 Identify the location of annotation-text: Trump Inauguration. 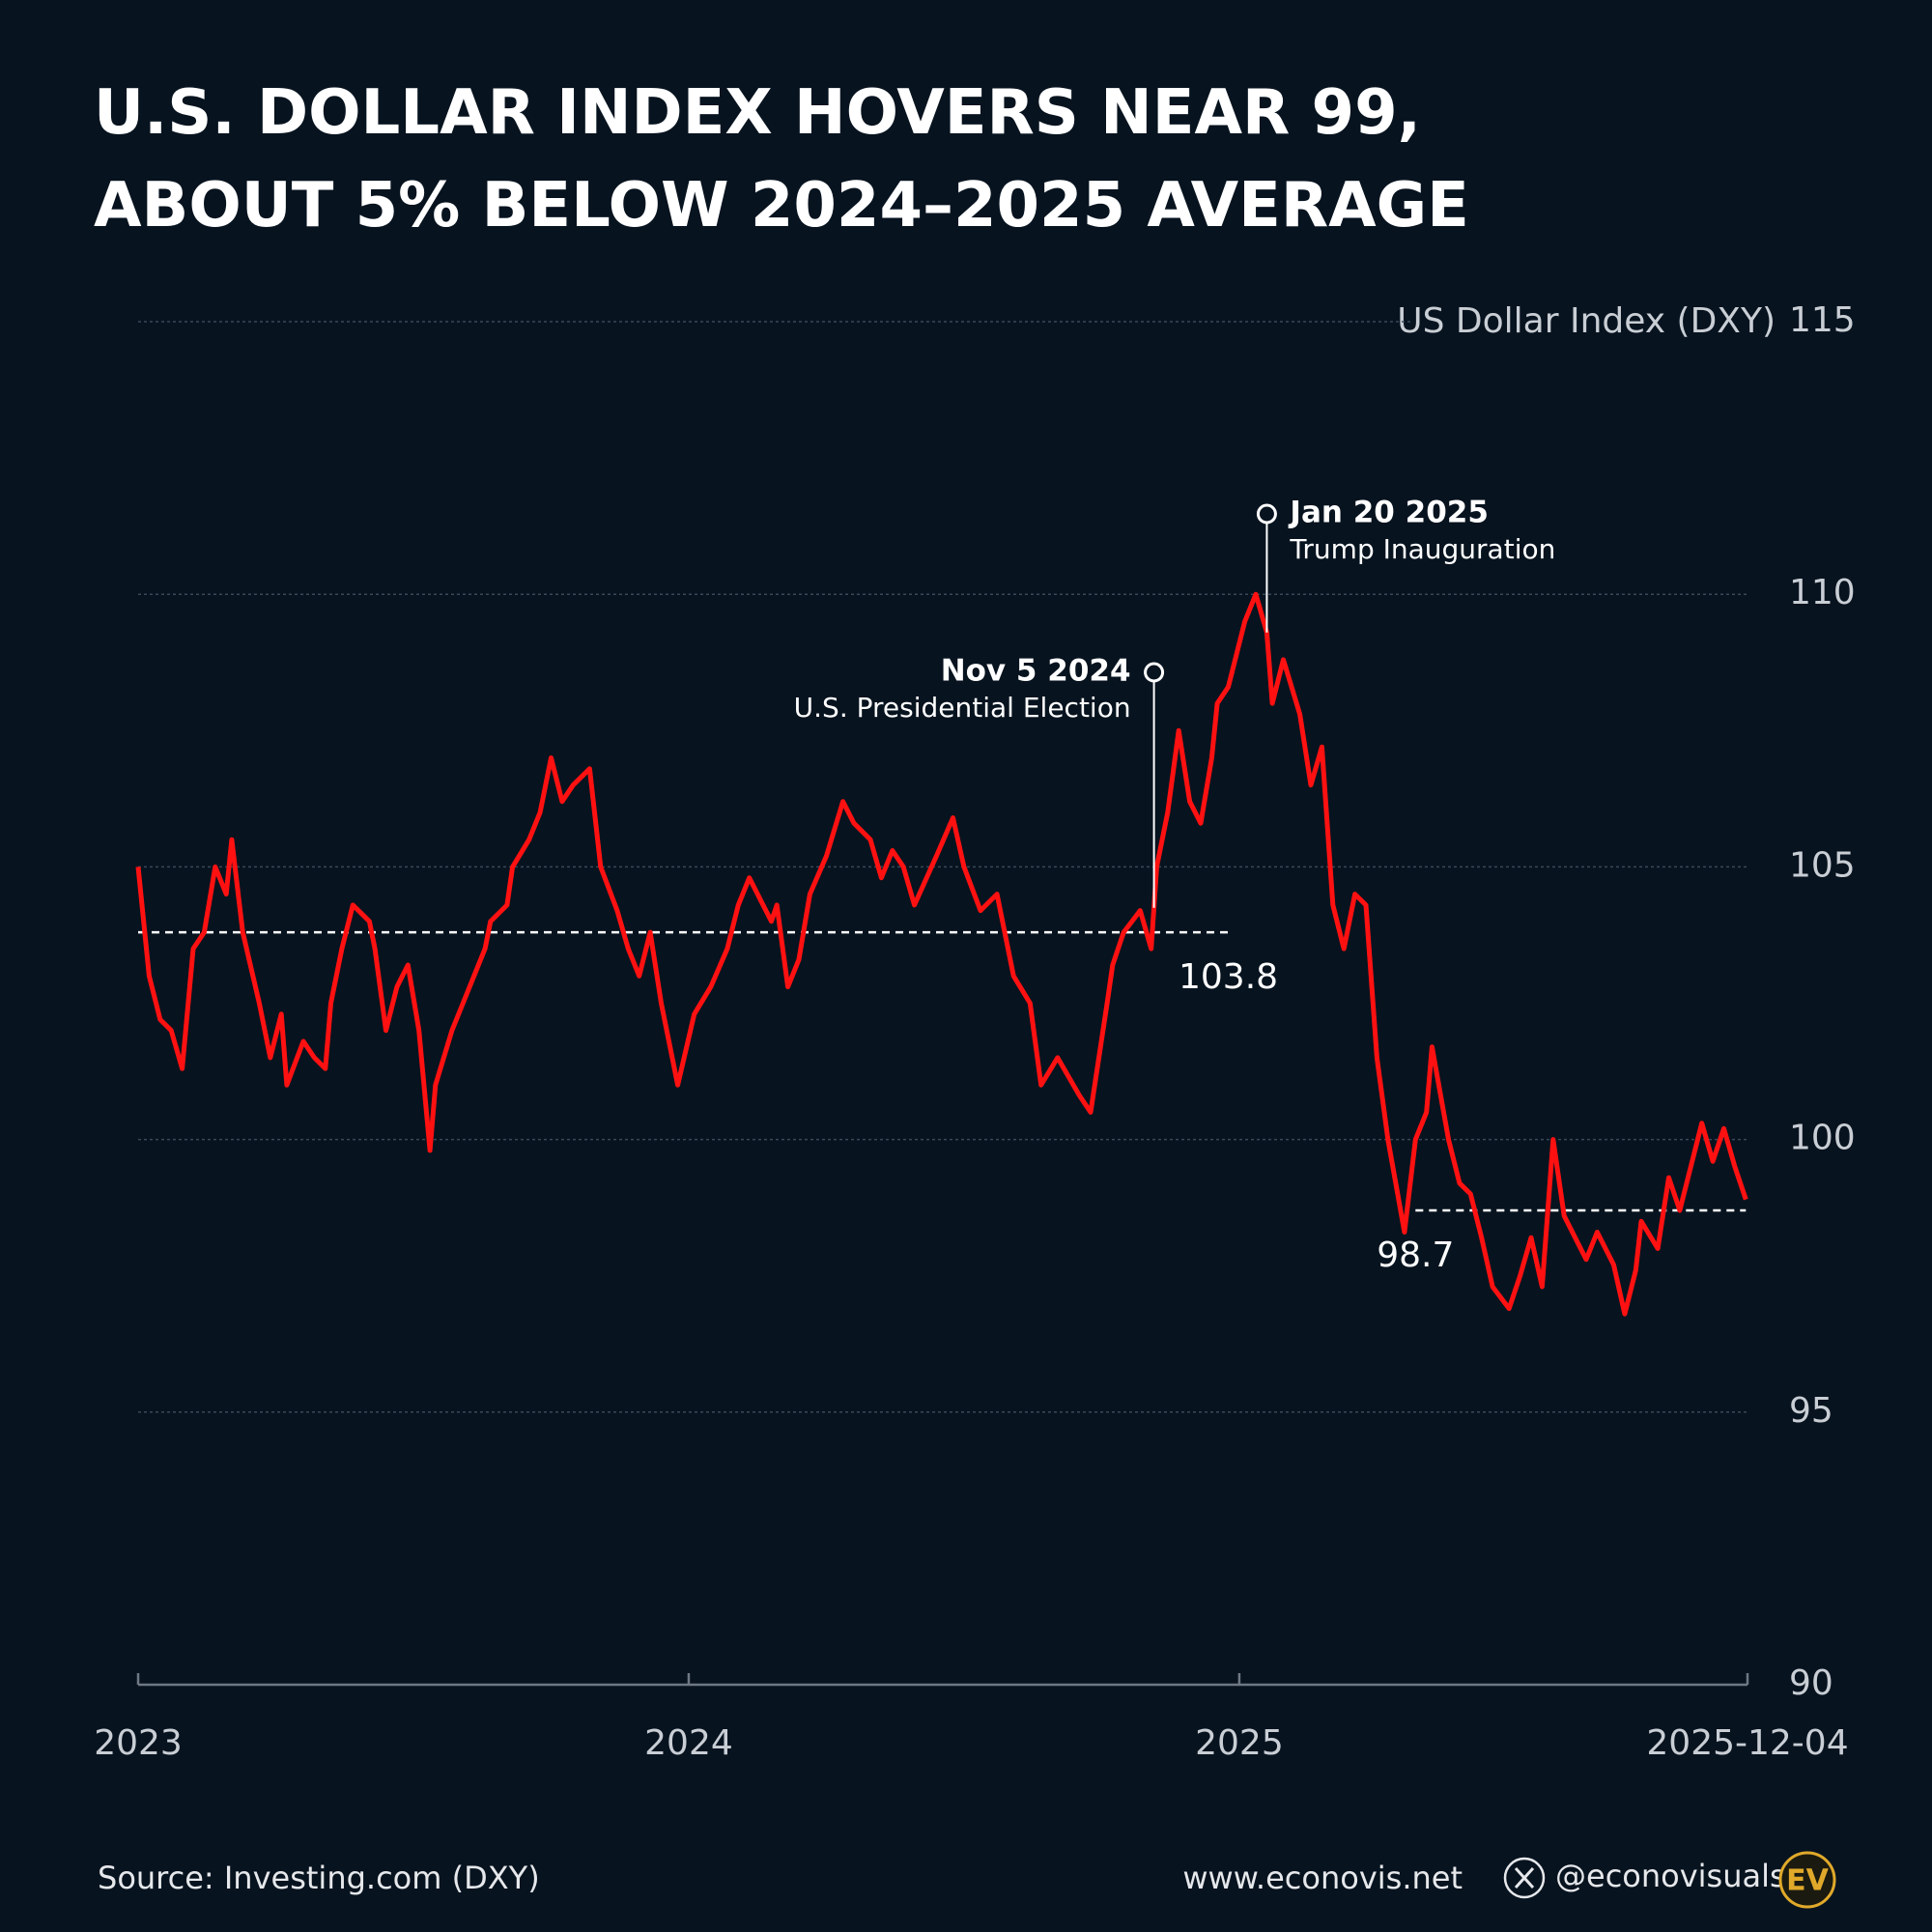
(1422, 549).